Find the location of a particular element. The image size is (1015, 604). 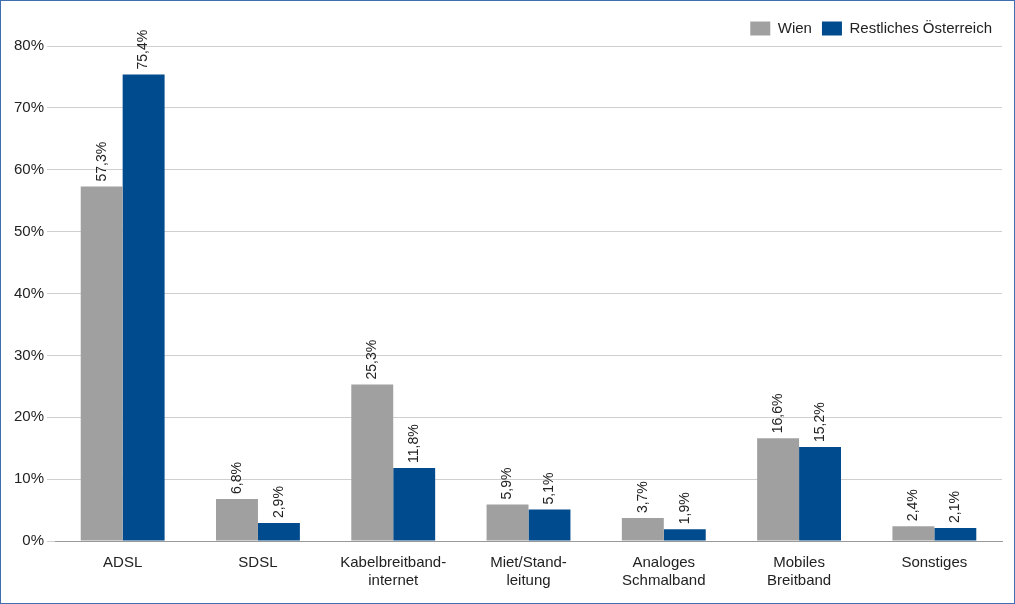

x-tick-label: Mobiles Breitband is located at coordinates (799, 571).